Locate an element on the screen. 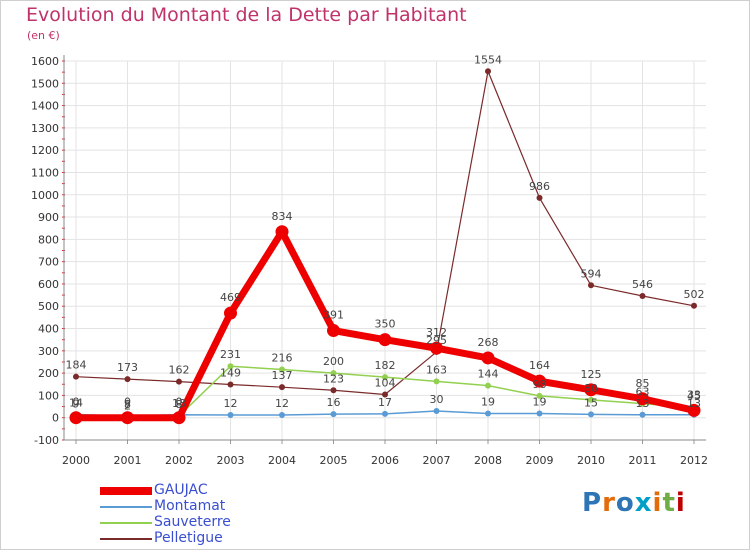 Image resolution: width=750 pixels, height=550 pixels. legend-label: Pelletigue is located at coordinates (188, 538).